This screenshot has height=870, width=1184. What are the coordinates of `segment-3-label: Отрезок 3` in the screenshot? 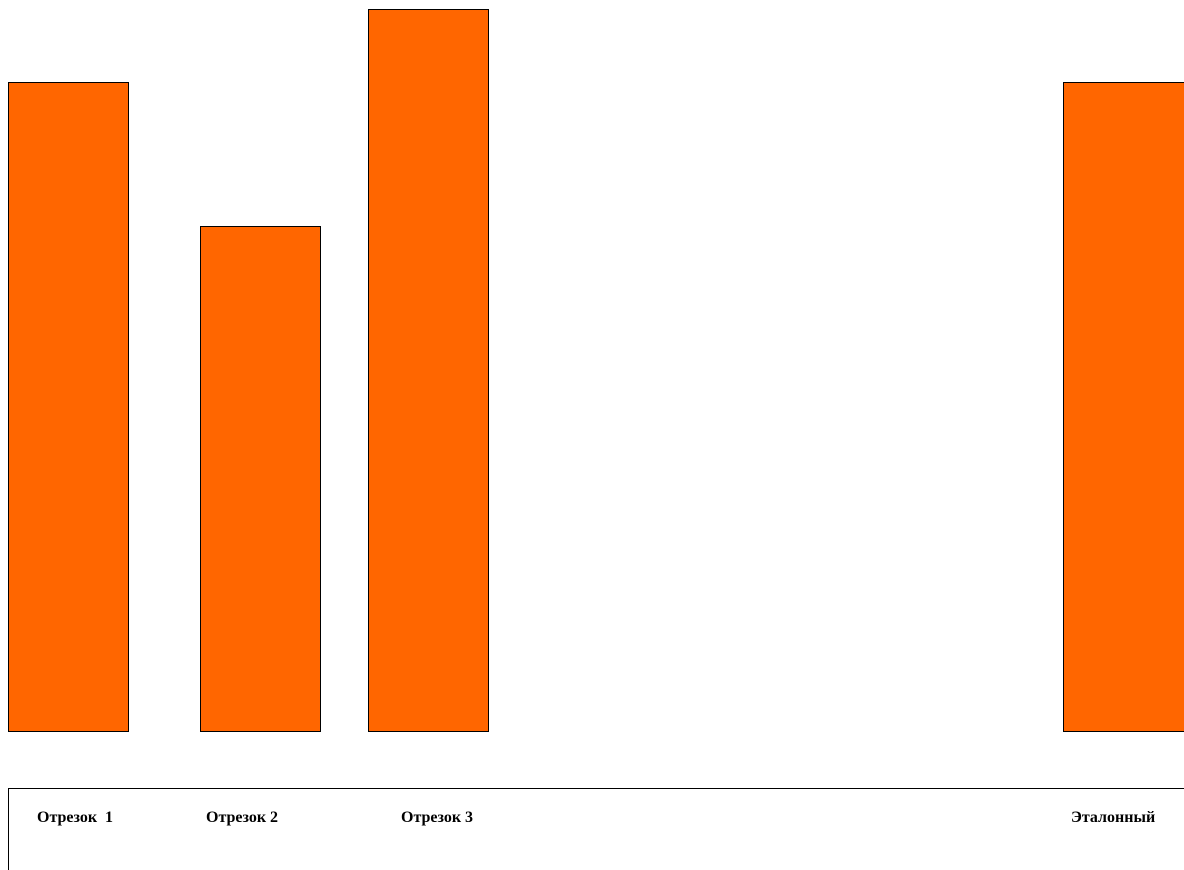 It's located at (437, 817).